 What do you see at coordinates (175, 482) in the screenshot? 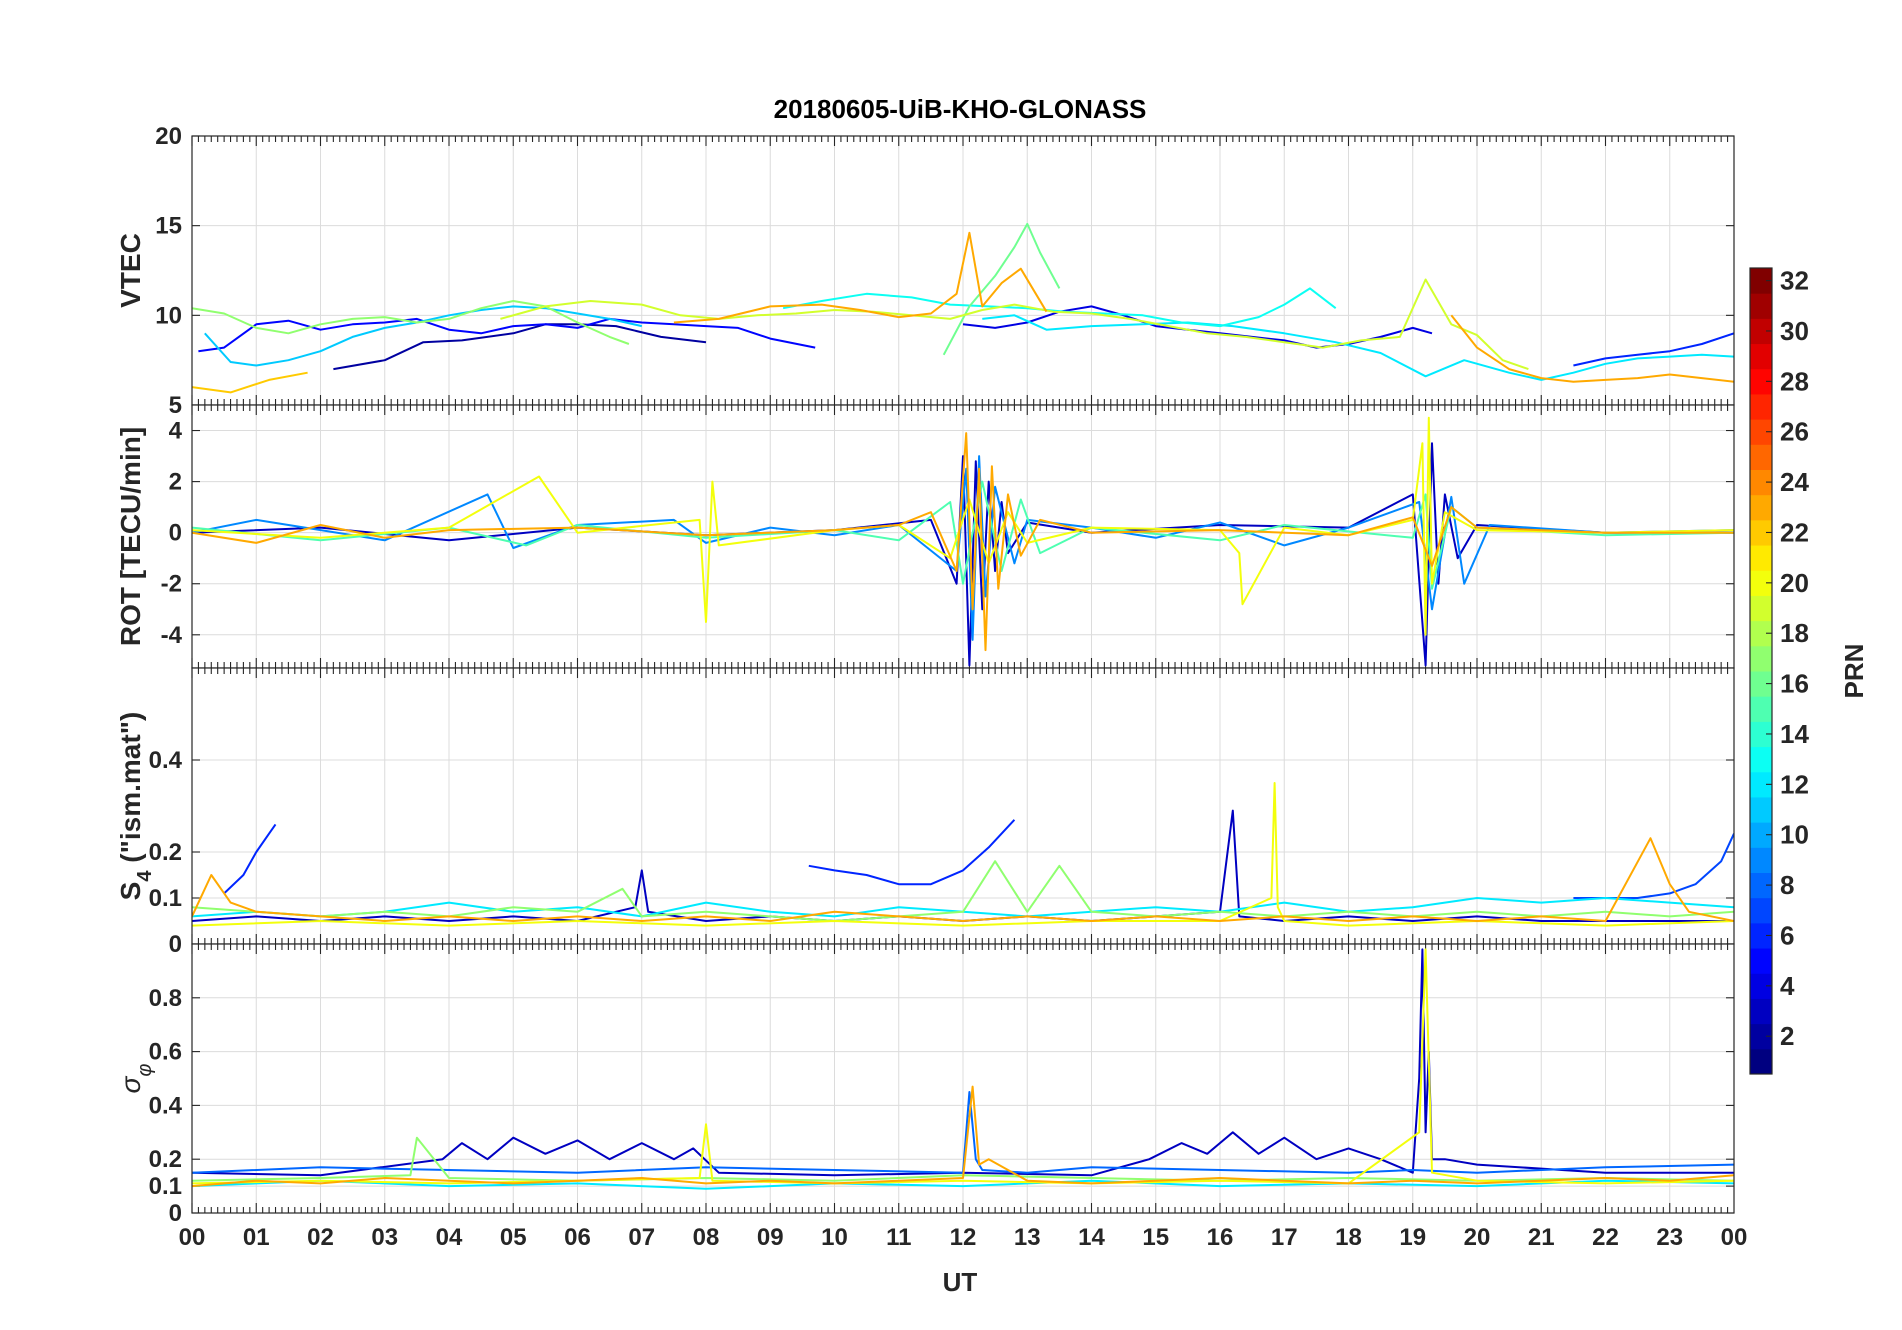
I see `panel-rot-y-tick-label: 2` at bounding box center [175, 482].